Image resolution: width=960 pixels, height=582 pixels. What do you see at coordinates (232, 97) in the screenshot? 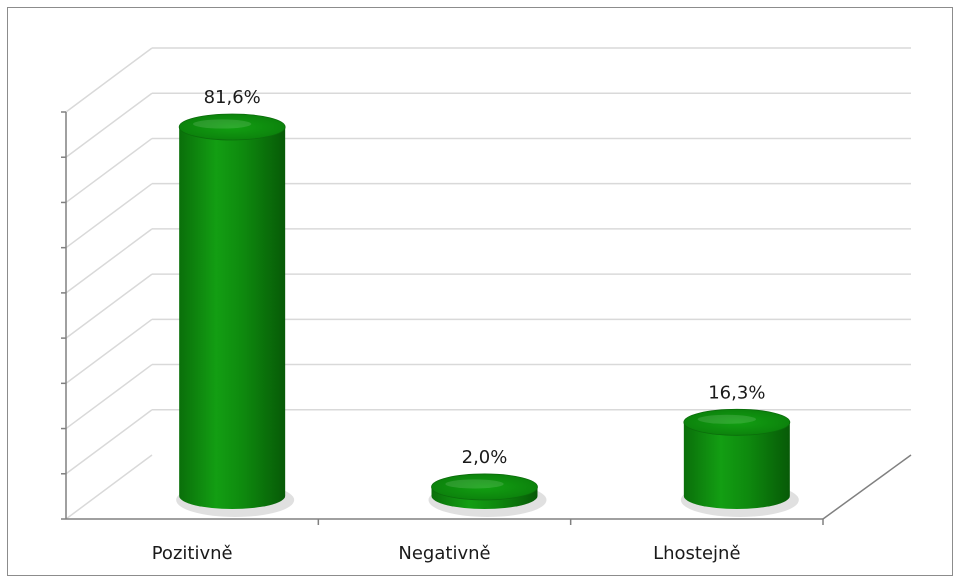
I see `data-label: 81,6%` at bounding box center [232, 97].